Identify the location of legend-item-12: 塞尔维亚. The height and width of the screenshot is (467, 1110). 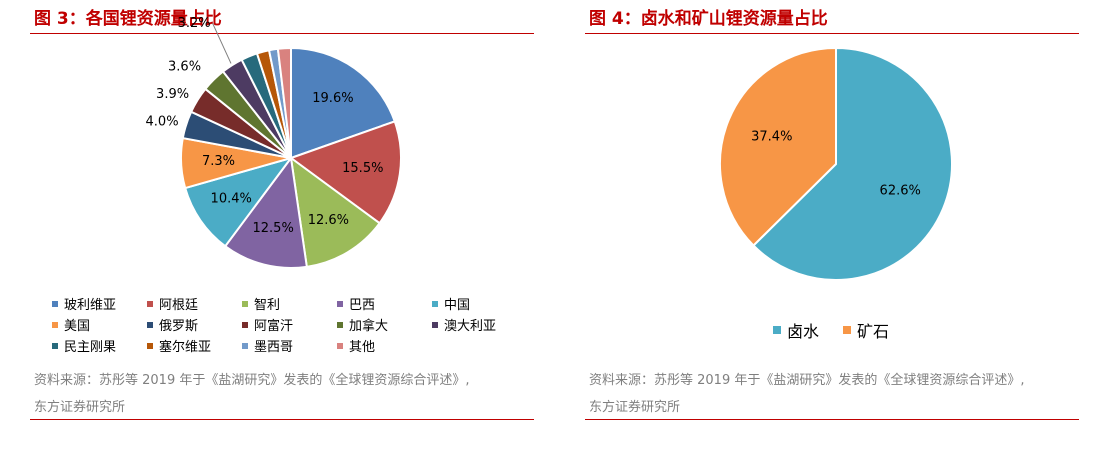
(179, 345).